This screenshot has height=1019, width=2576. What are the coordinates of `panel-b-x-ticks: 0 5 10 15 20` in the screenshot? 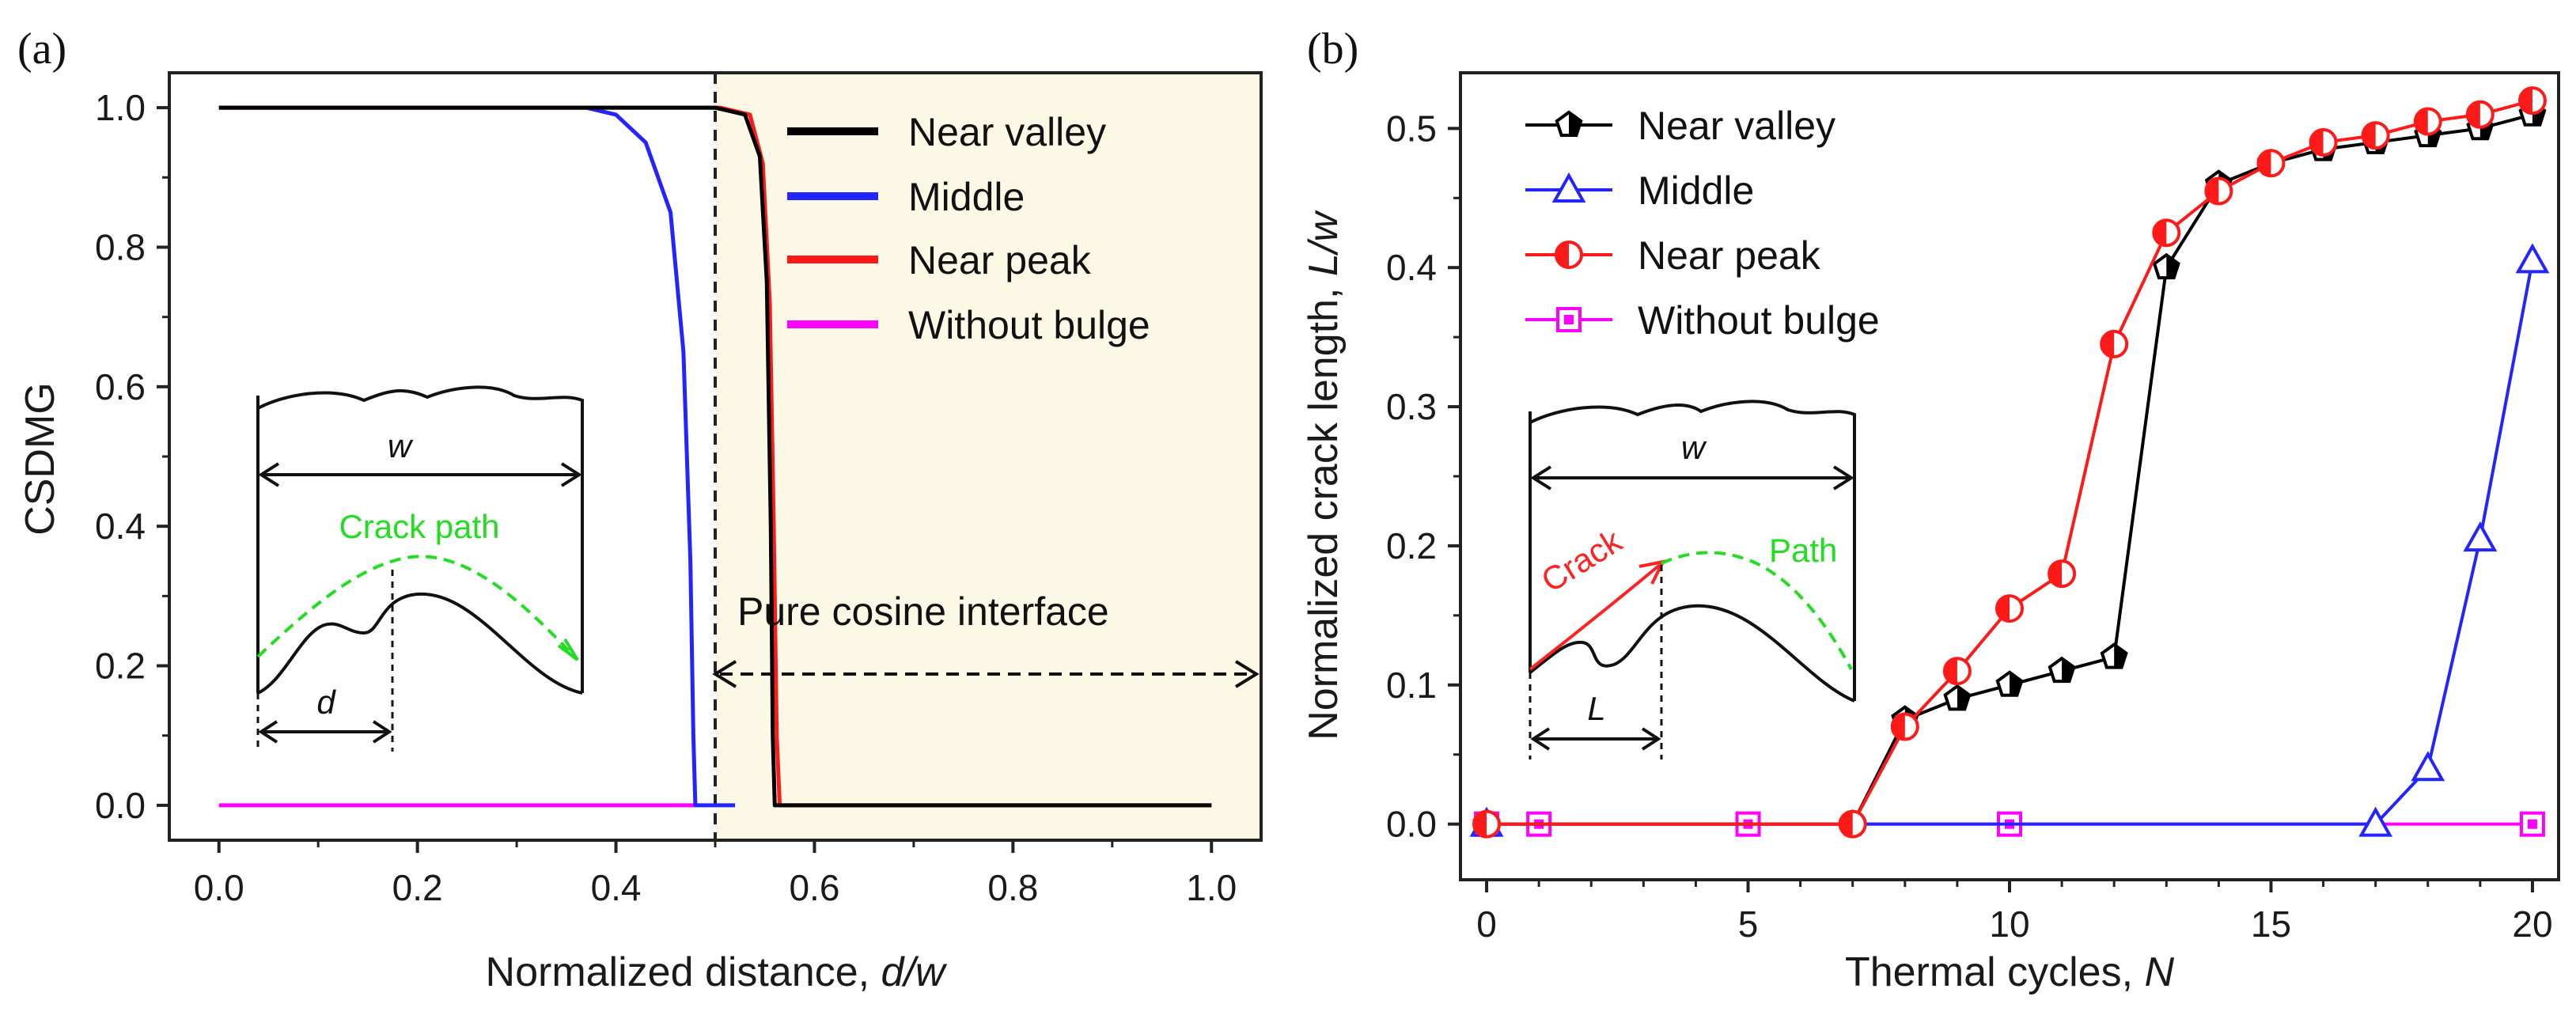 It's located at (2014, 912).